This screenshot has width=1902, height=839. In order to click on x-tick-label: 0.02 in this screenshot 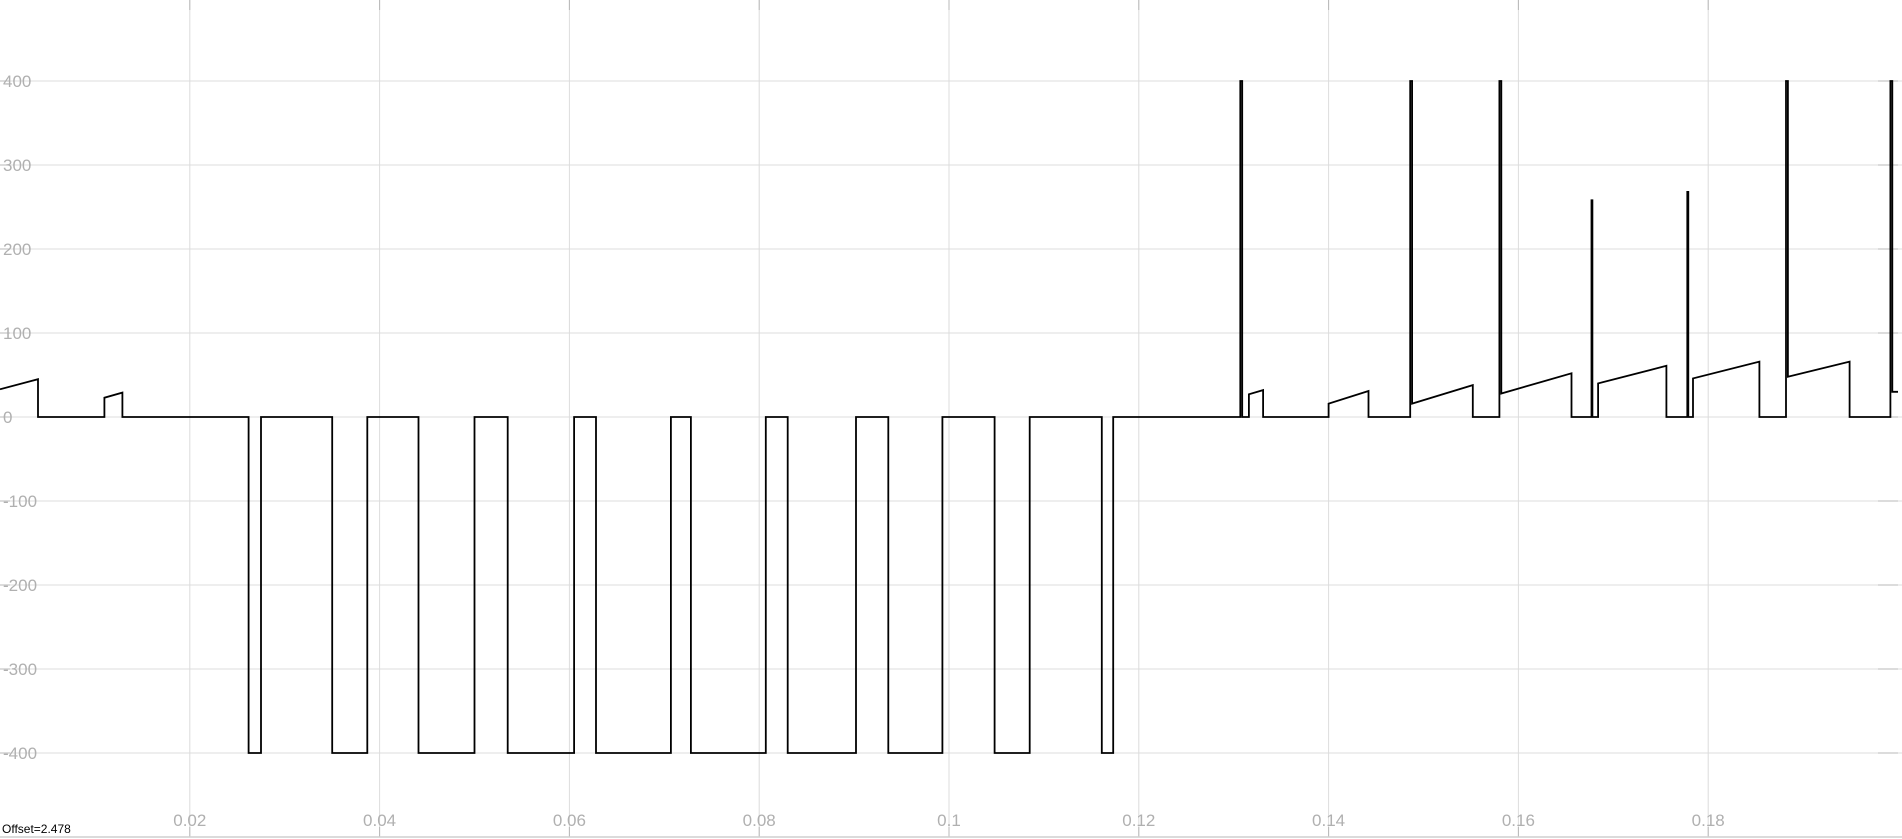, I will do `click(189, 820)`.